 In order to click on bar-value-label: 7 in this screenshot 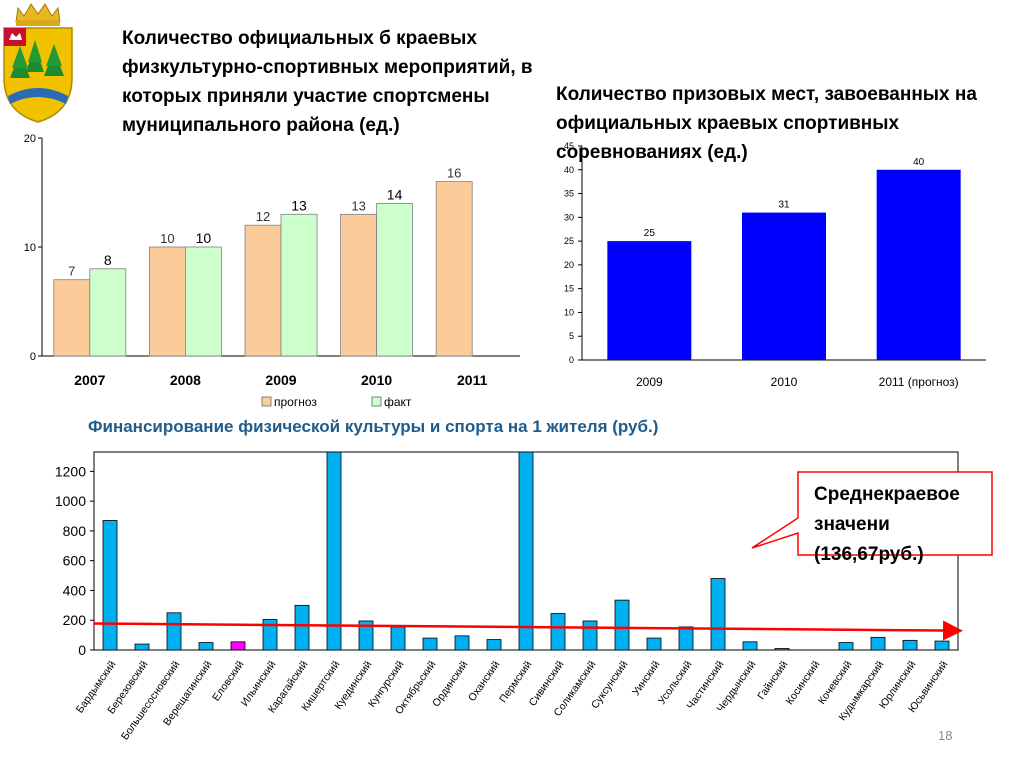, I will do `click(71, 271)`.